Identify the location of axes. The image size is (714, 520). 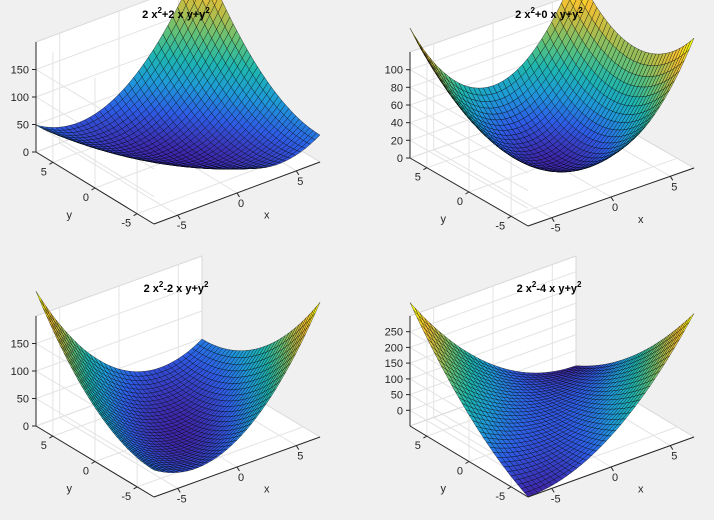
(176, 133).